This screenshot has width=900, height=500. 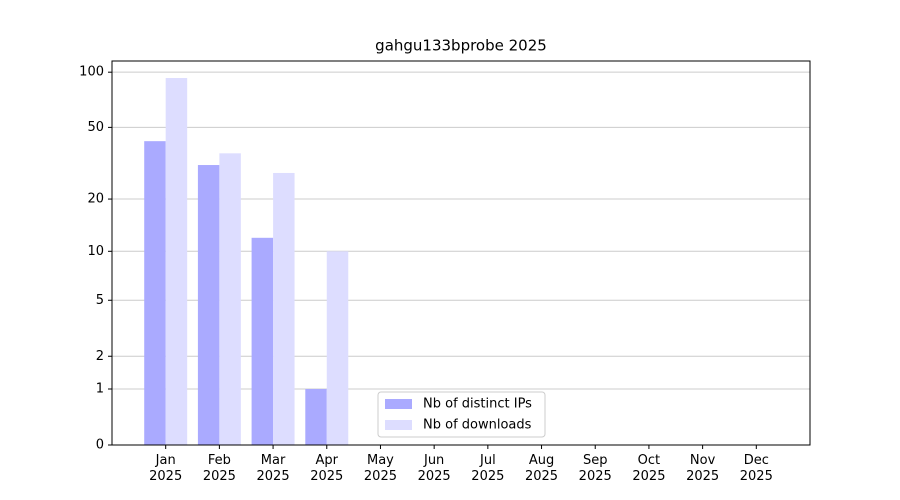 I want to click on x-tick-label: Mar 2025, so click(x=273, y=468).